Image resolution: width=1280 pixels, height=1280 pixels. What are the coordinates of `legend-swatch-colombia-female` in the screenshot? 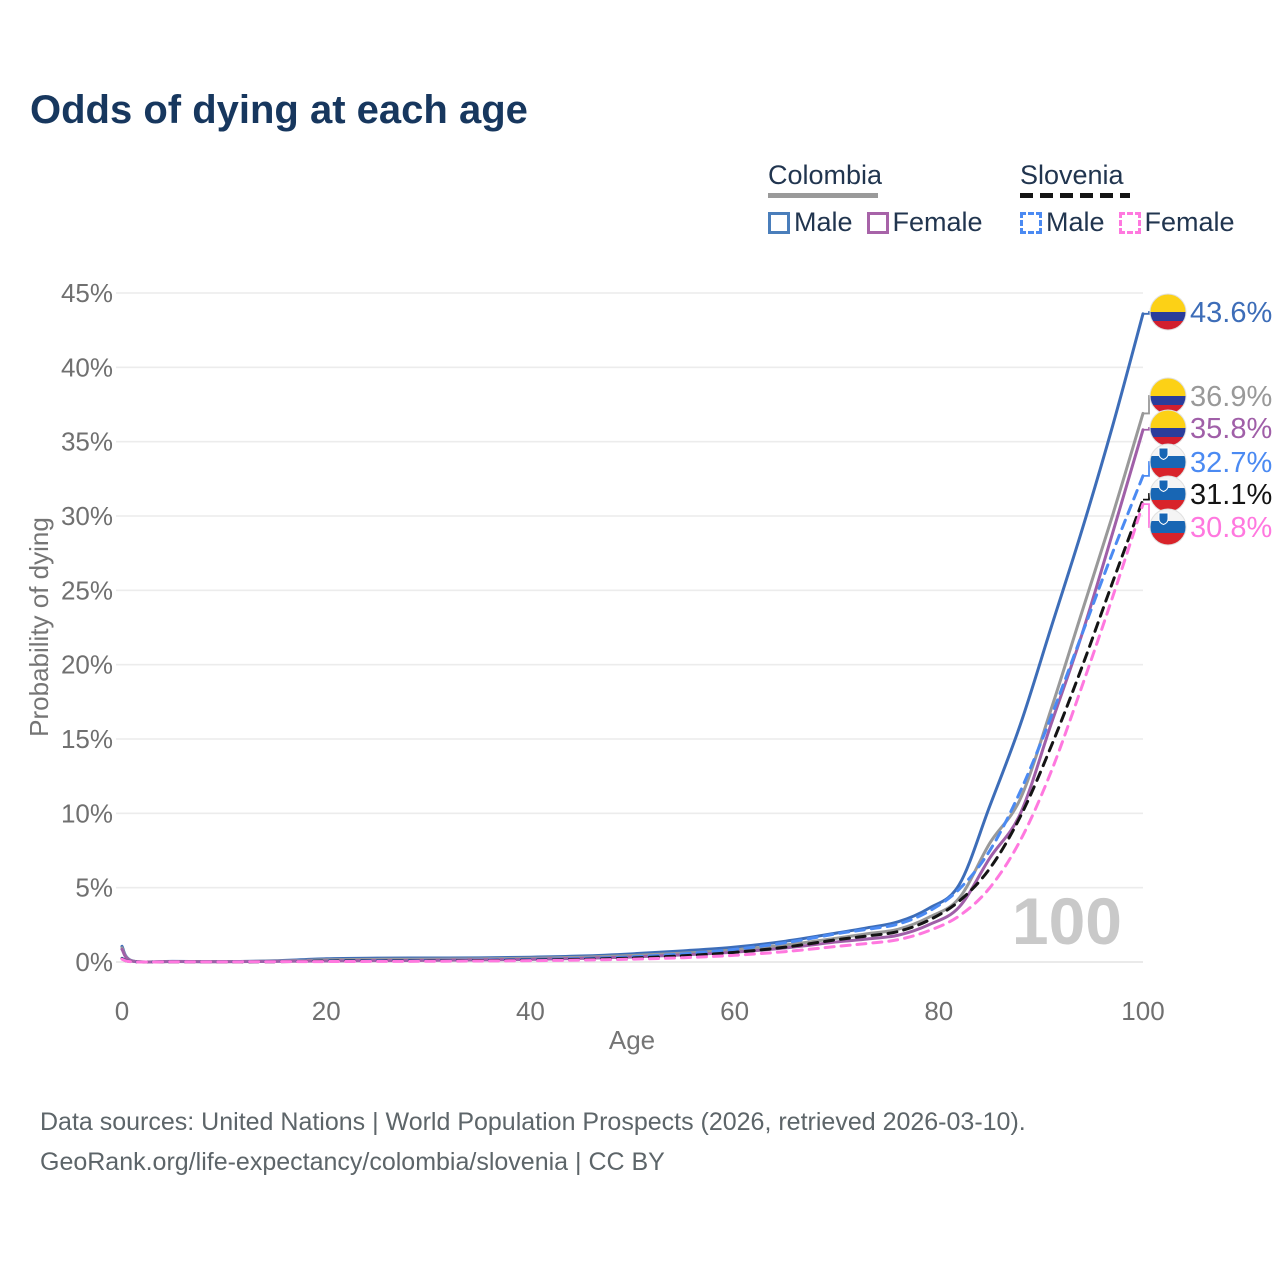 It's located at (877, 222).